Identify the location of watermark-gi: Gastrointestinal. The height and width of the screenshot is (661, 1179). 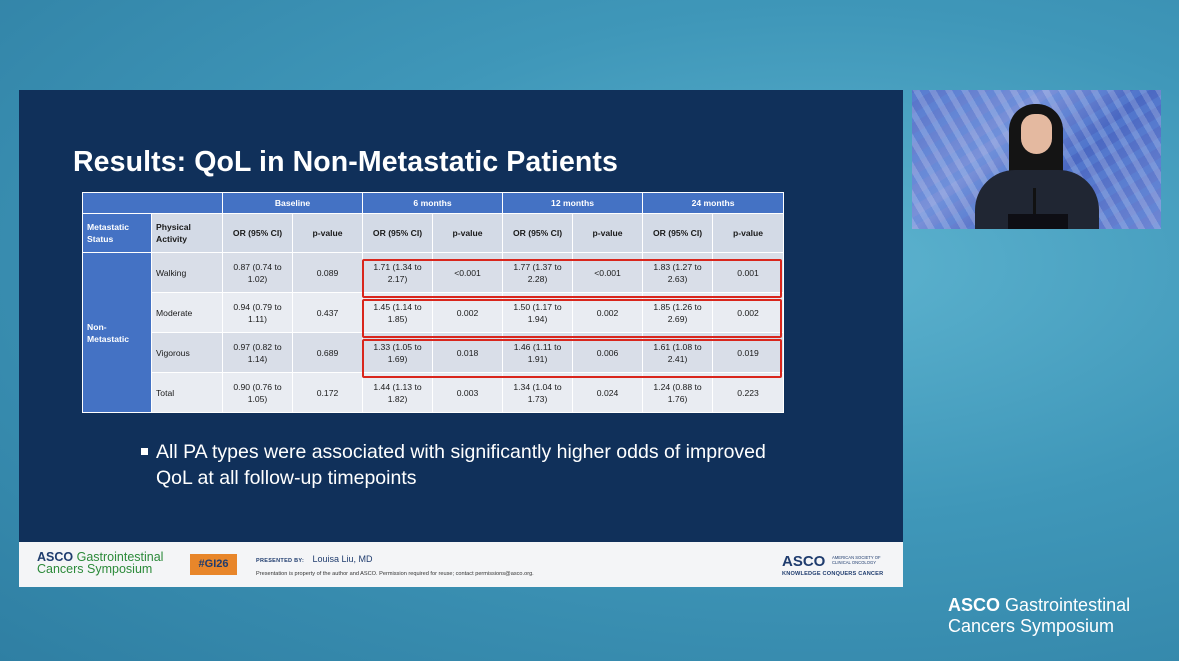
(1068, 605).